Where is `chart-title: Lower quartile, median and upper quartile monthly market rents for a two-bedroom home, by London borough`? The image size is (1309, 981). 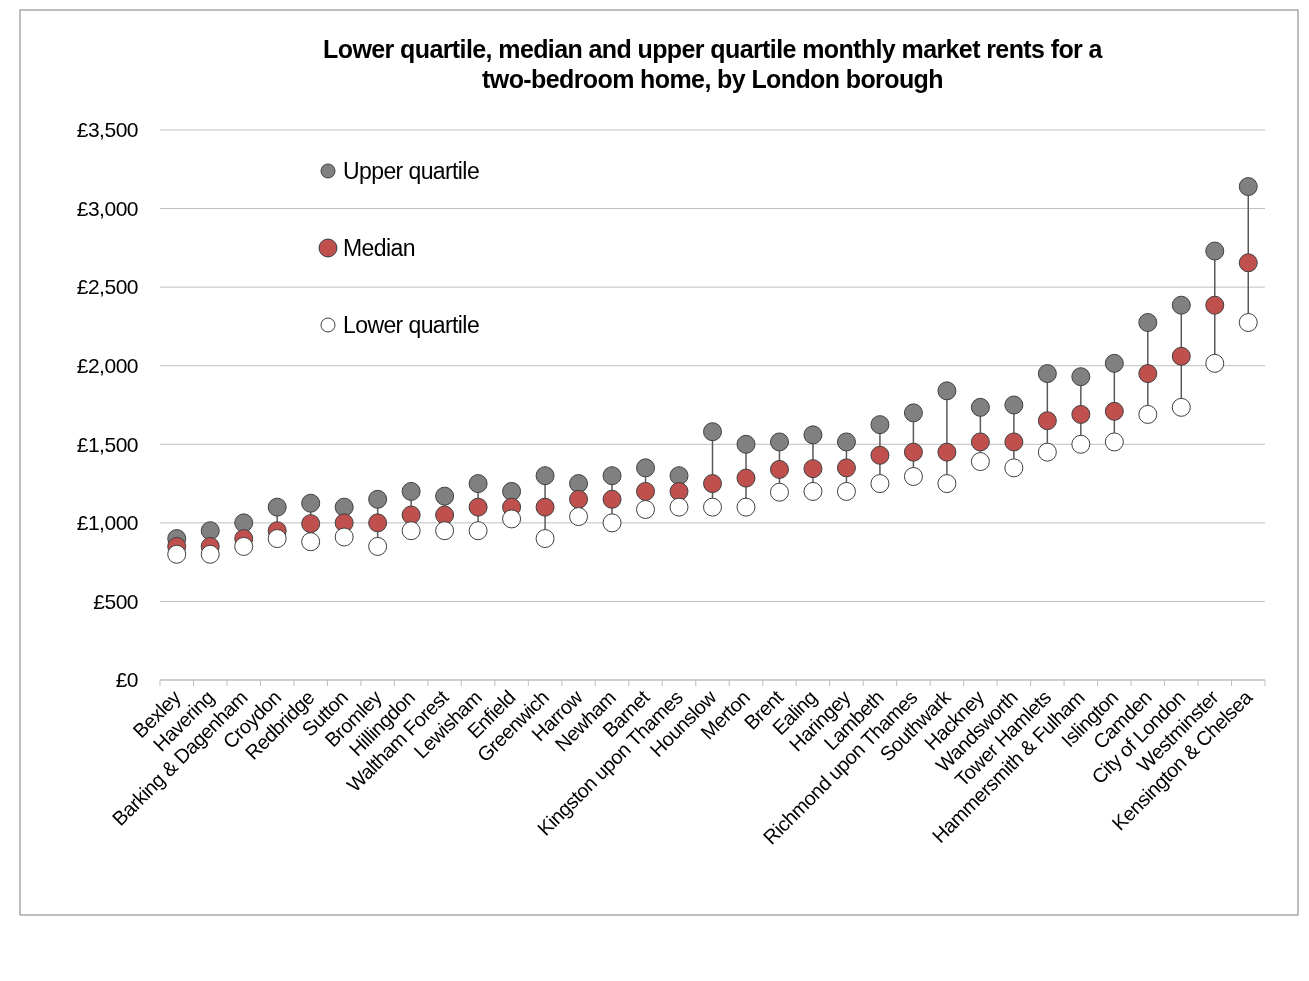 chart-title: Lower quartile, median and upper quartile monthly market rents for a two-bedroom home, by London borough is located at coordinates (713, 64).